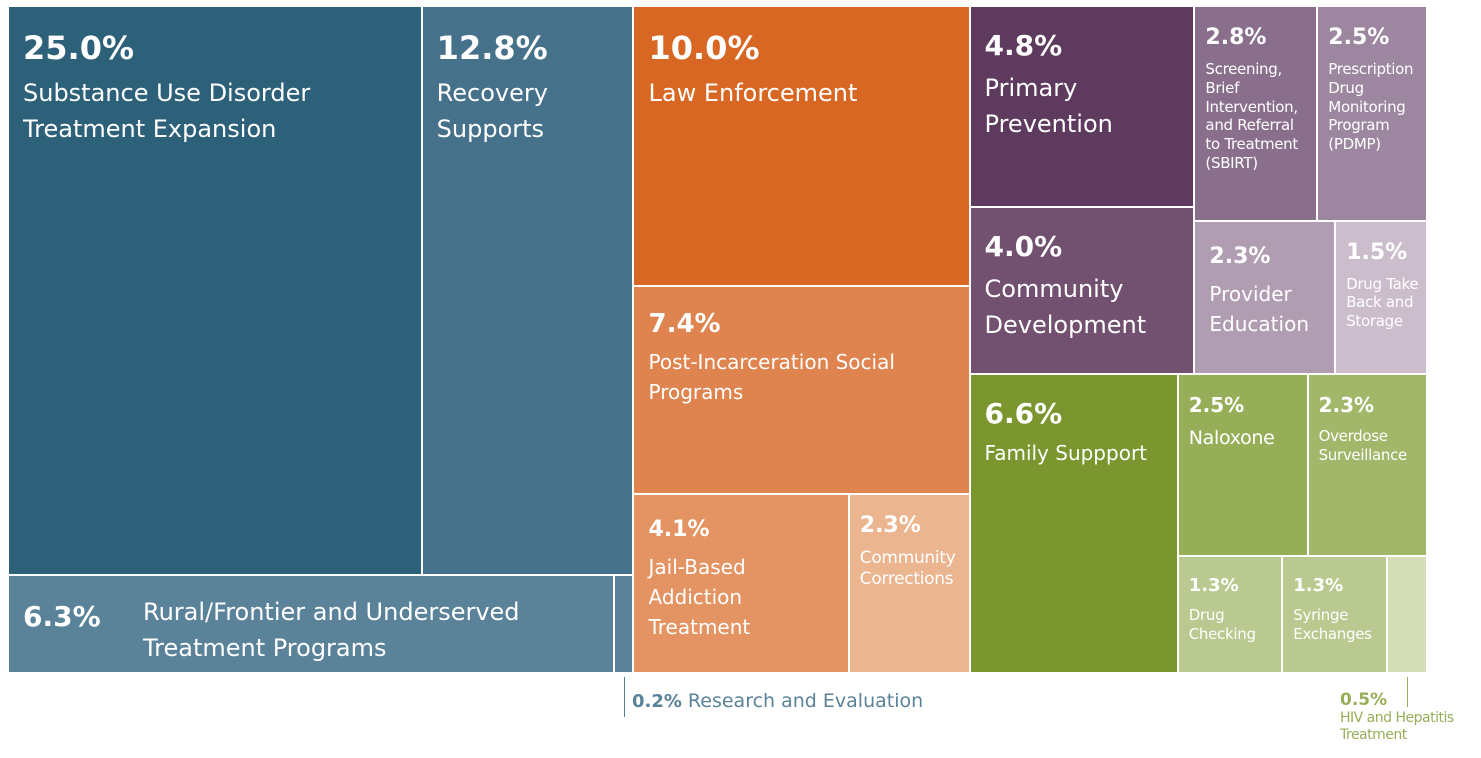  What do you see at coordinates (699, 596) in the screenshot?
I see `category-label: Jail-Based Addiction Treatment` at bounding box center [699, 596].